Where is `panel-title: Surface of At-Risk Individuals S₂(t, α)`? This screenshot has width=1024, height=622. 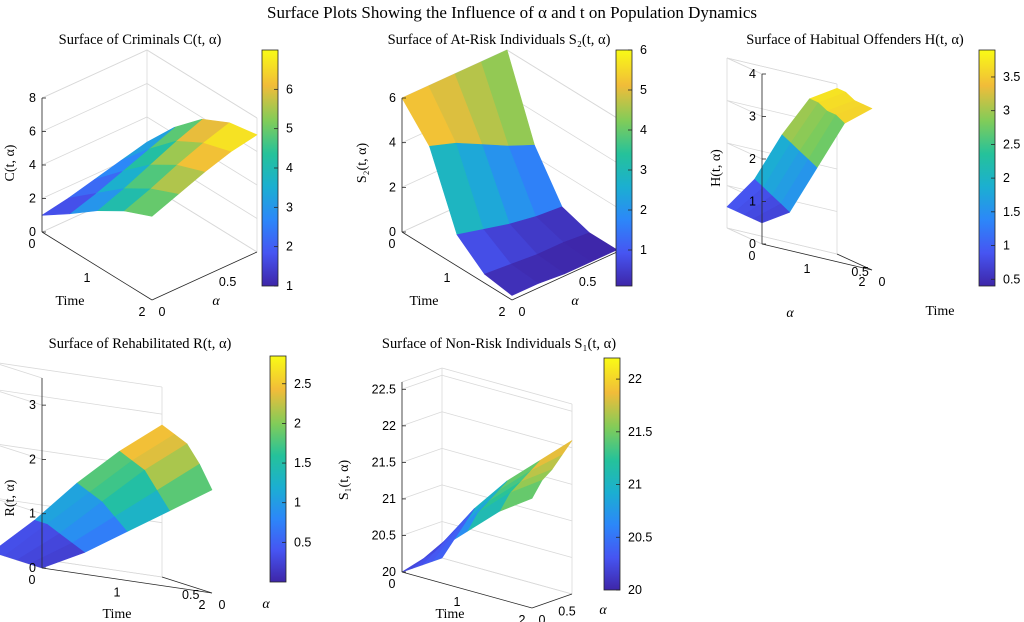
panel-title: Surface of At-Risk Individuals S₂(t, α) is located at coordinates (499, 40).